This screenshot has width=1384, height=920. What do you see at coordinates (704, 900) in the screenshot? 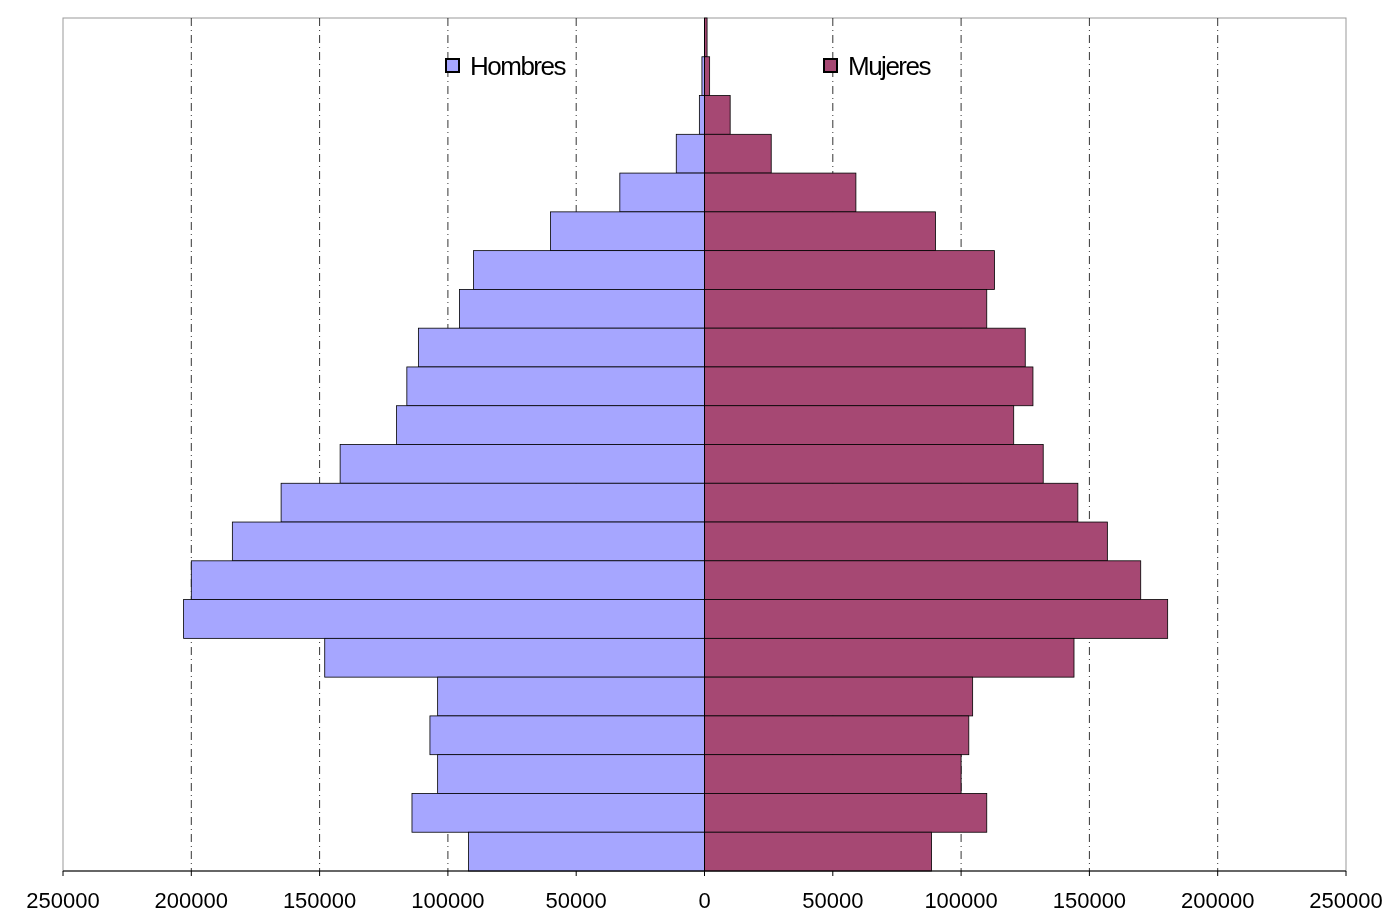
I see `x-tick-label: 0` at bounding box center [704, 900].